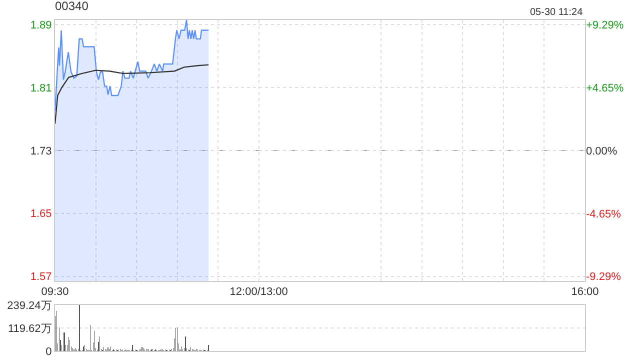 This screenshot has height=360, width=640. What do you see at coordinates (72, 6) in the screenshot?
I see `chart-title: 00340` at bounding box center [72, 6].